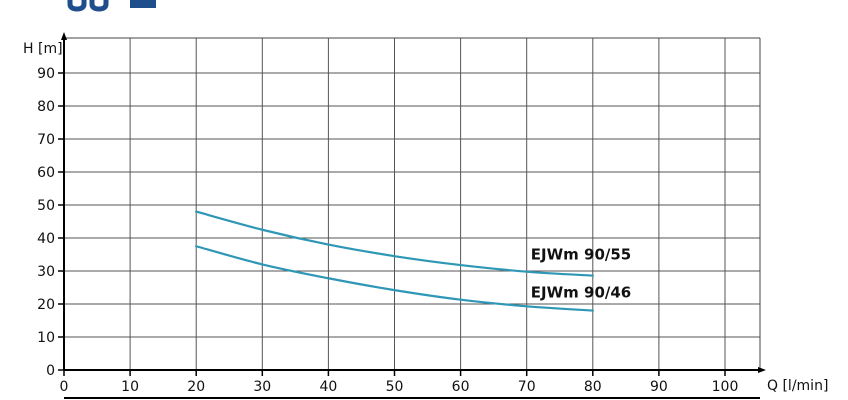 Image resolution: width=848 pixels, height=400 pixels. I want to click on x-tick-label: 60, so click(461, 387).